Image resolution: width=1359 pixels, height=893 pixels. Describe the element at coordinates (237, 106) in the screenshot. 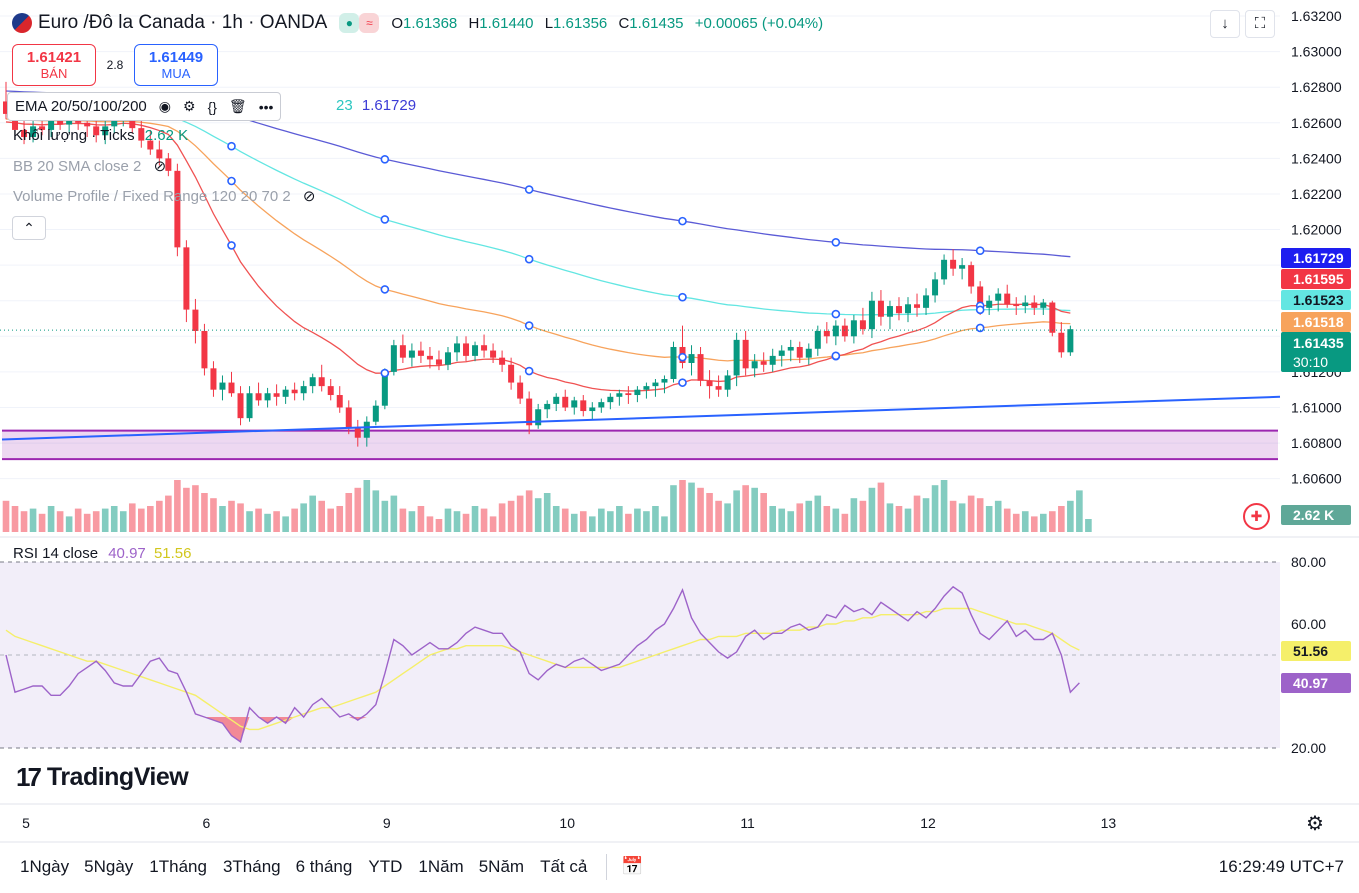

I see `trash-icon: 🗑` at that location.